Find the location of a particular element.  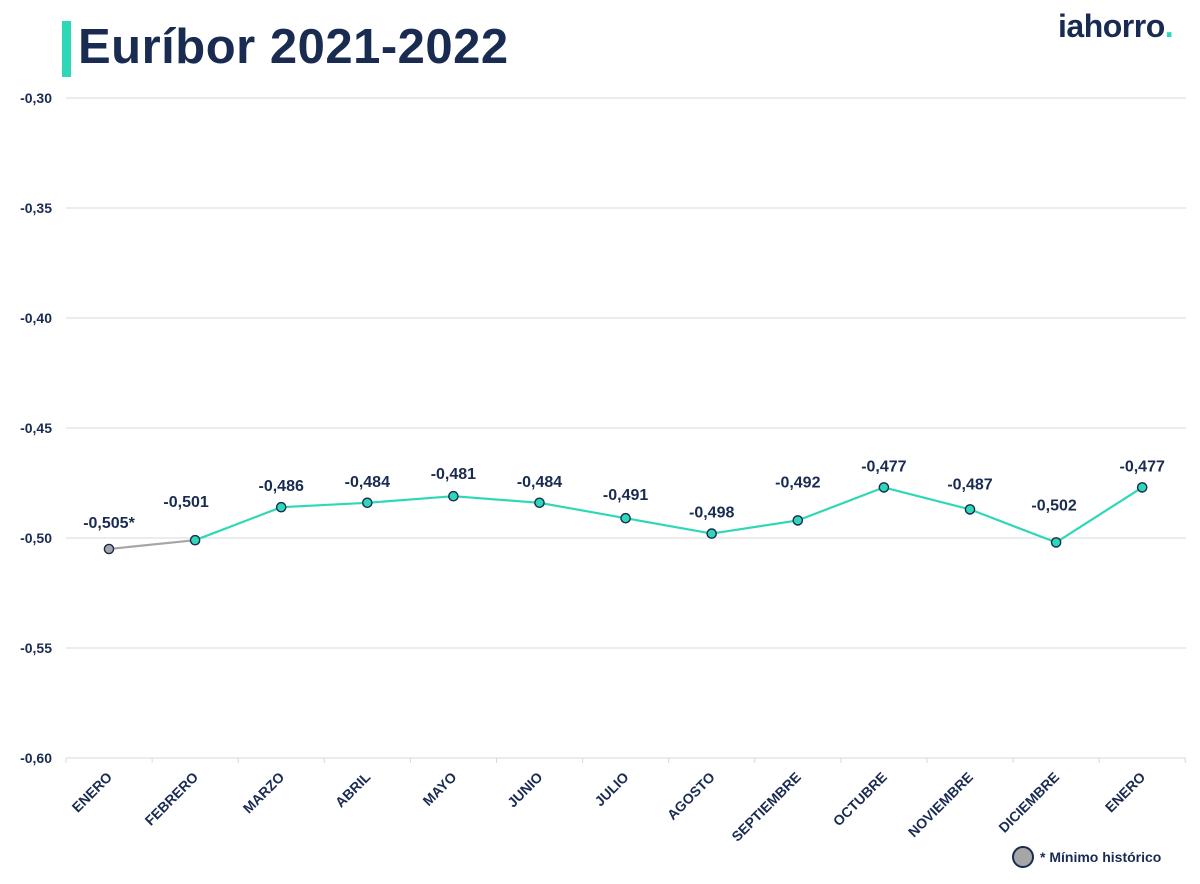

series-points is located at coordinates (625, 518).